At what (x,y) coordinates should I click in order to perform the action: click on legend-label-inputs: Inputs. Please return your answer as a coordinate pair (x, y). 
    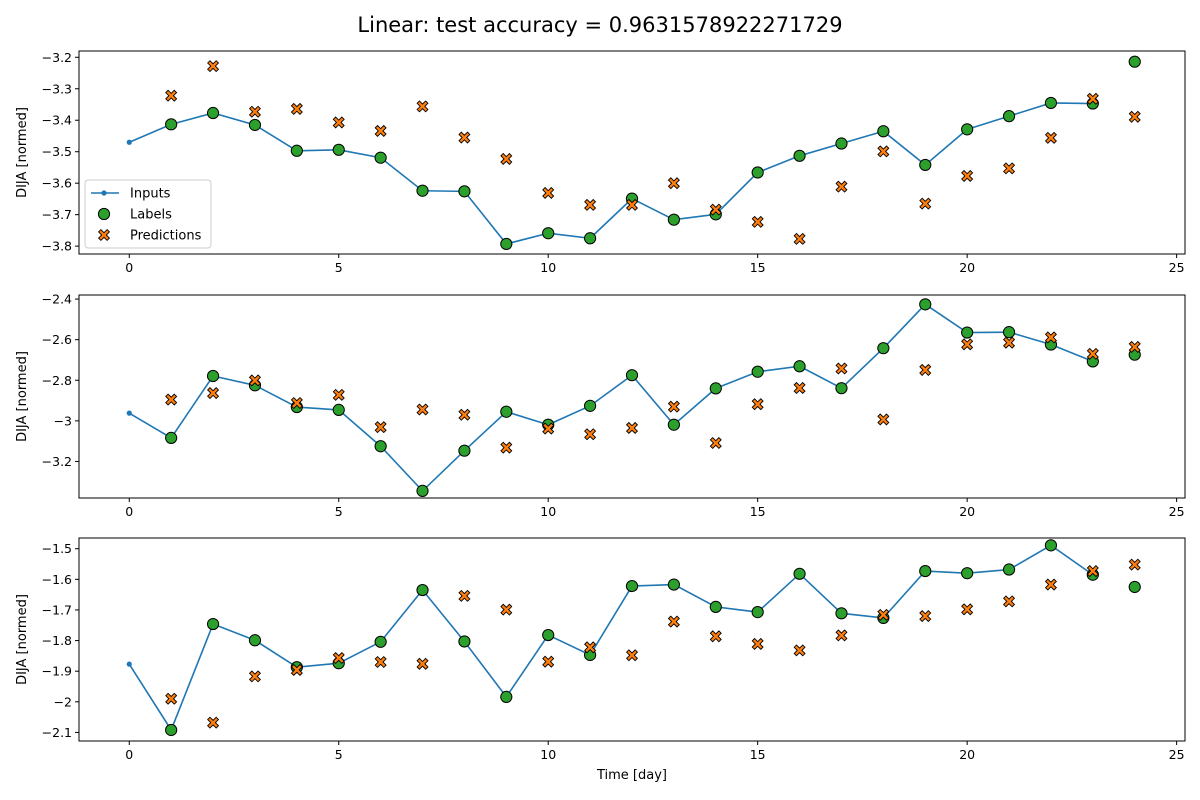
    Looking at the image, I should click on (150, 194).